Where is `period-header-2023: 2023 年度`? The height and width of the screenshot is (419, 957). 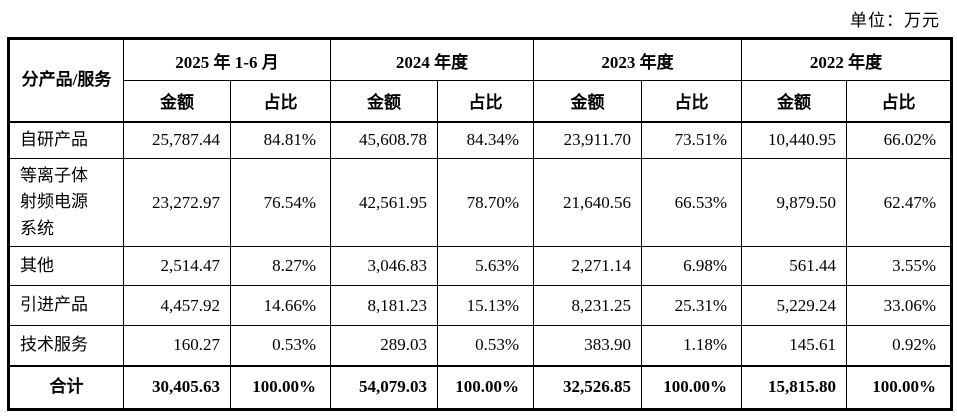
period-header-2023: 2023 年度 is located at coordinates (638, 59).